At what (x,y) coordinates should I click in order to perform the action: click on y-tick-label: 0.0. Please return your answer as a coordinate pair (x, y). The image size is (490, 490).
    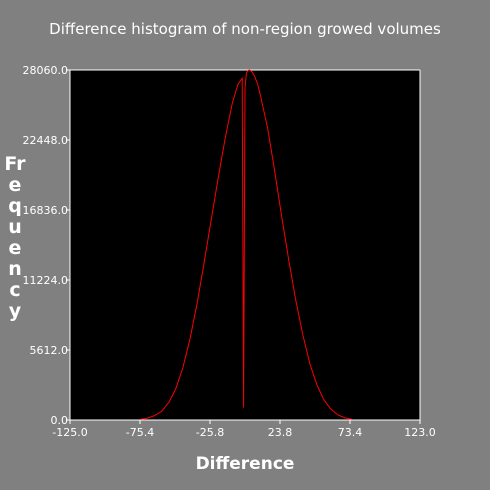
    Looking at the image, I should click on (60, 420).